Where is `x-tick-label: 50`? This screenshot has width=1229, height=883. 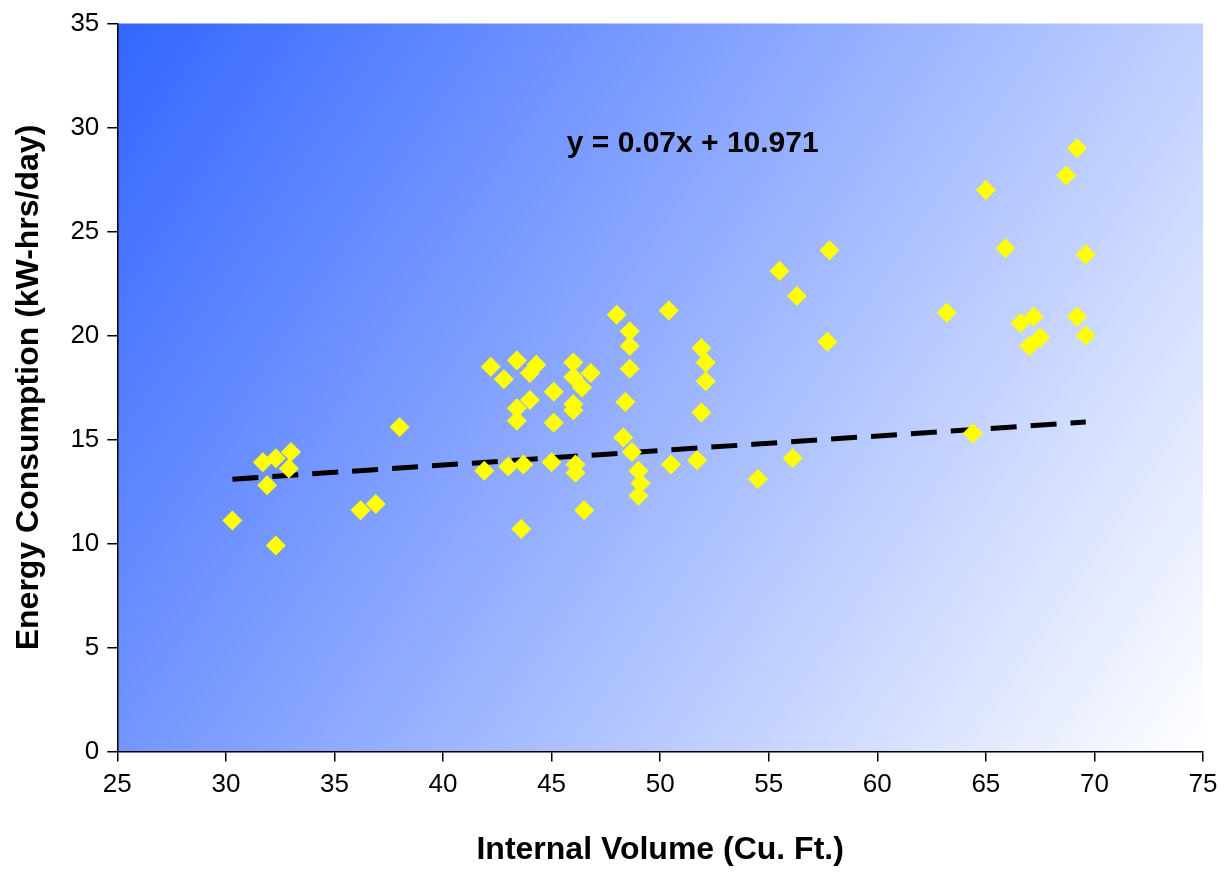
x-tick-label: 50 is located at coordinates (660, 783).